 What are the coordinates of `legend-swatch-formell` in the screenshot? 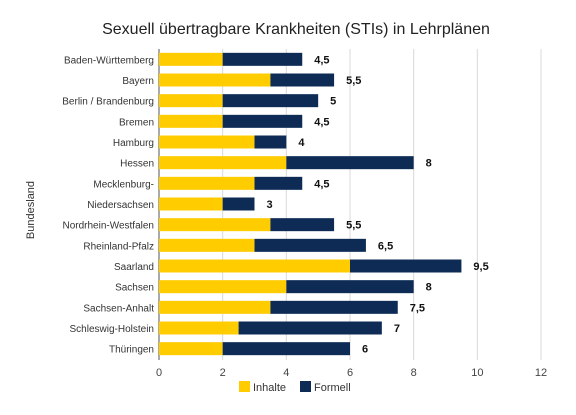 It's located at (305, 386).